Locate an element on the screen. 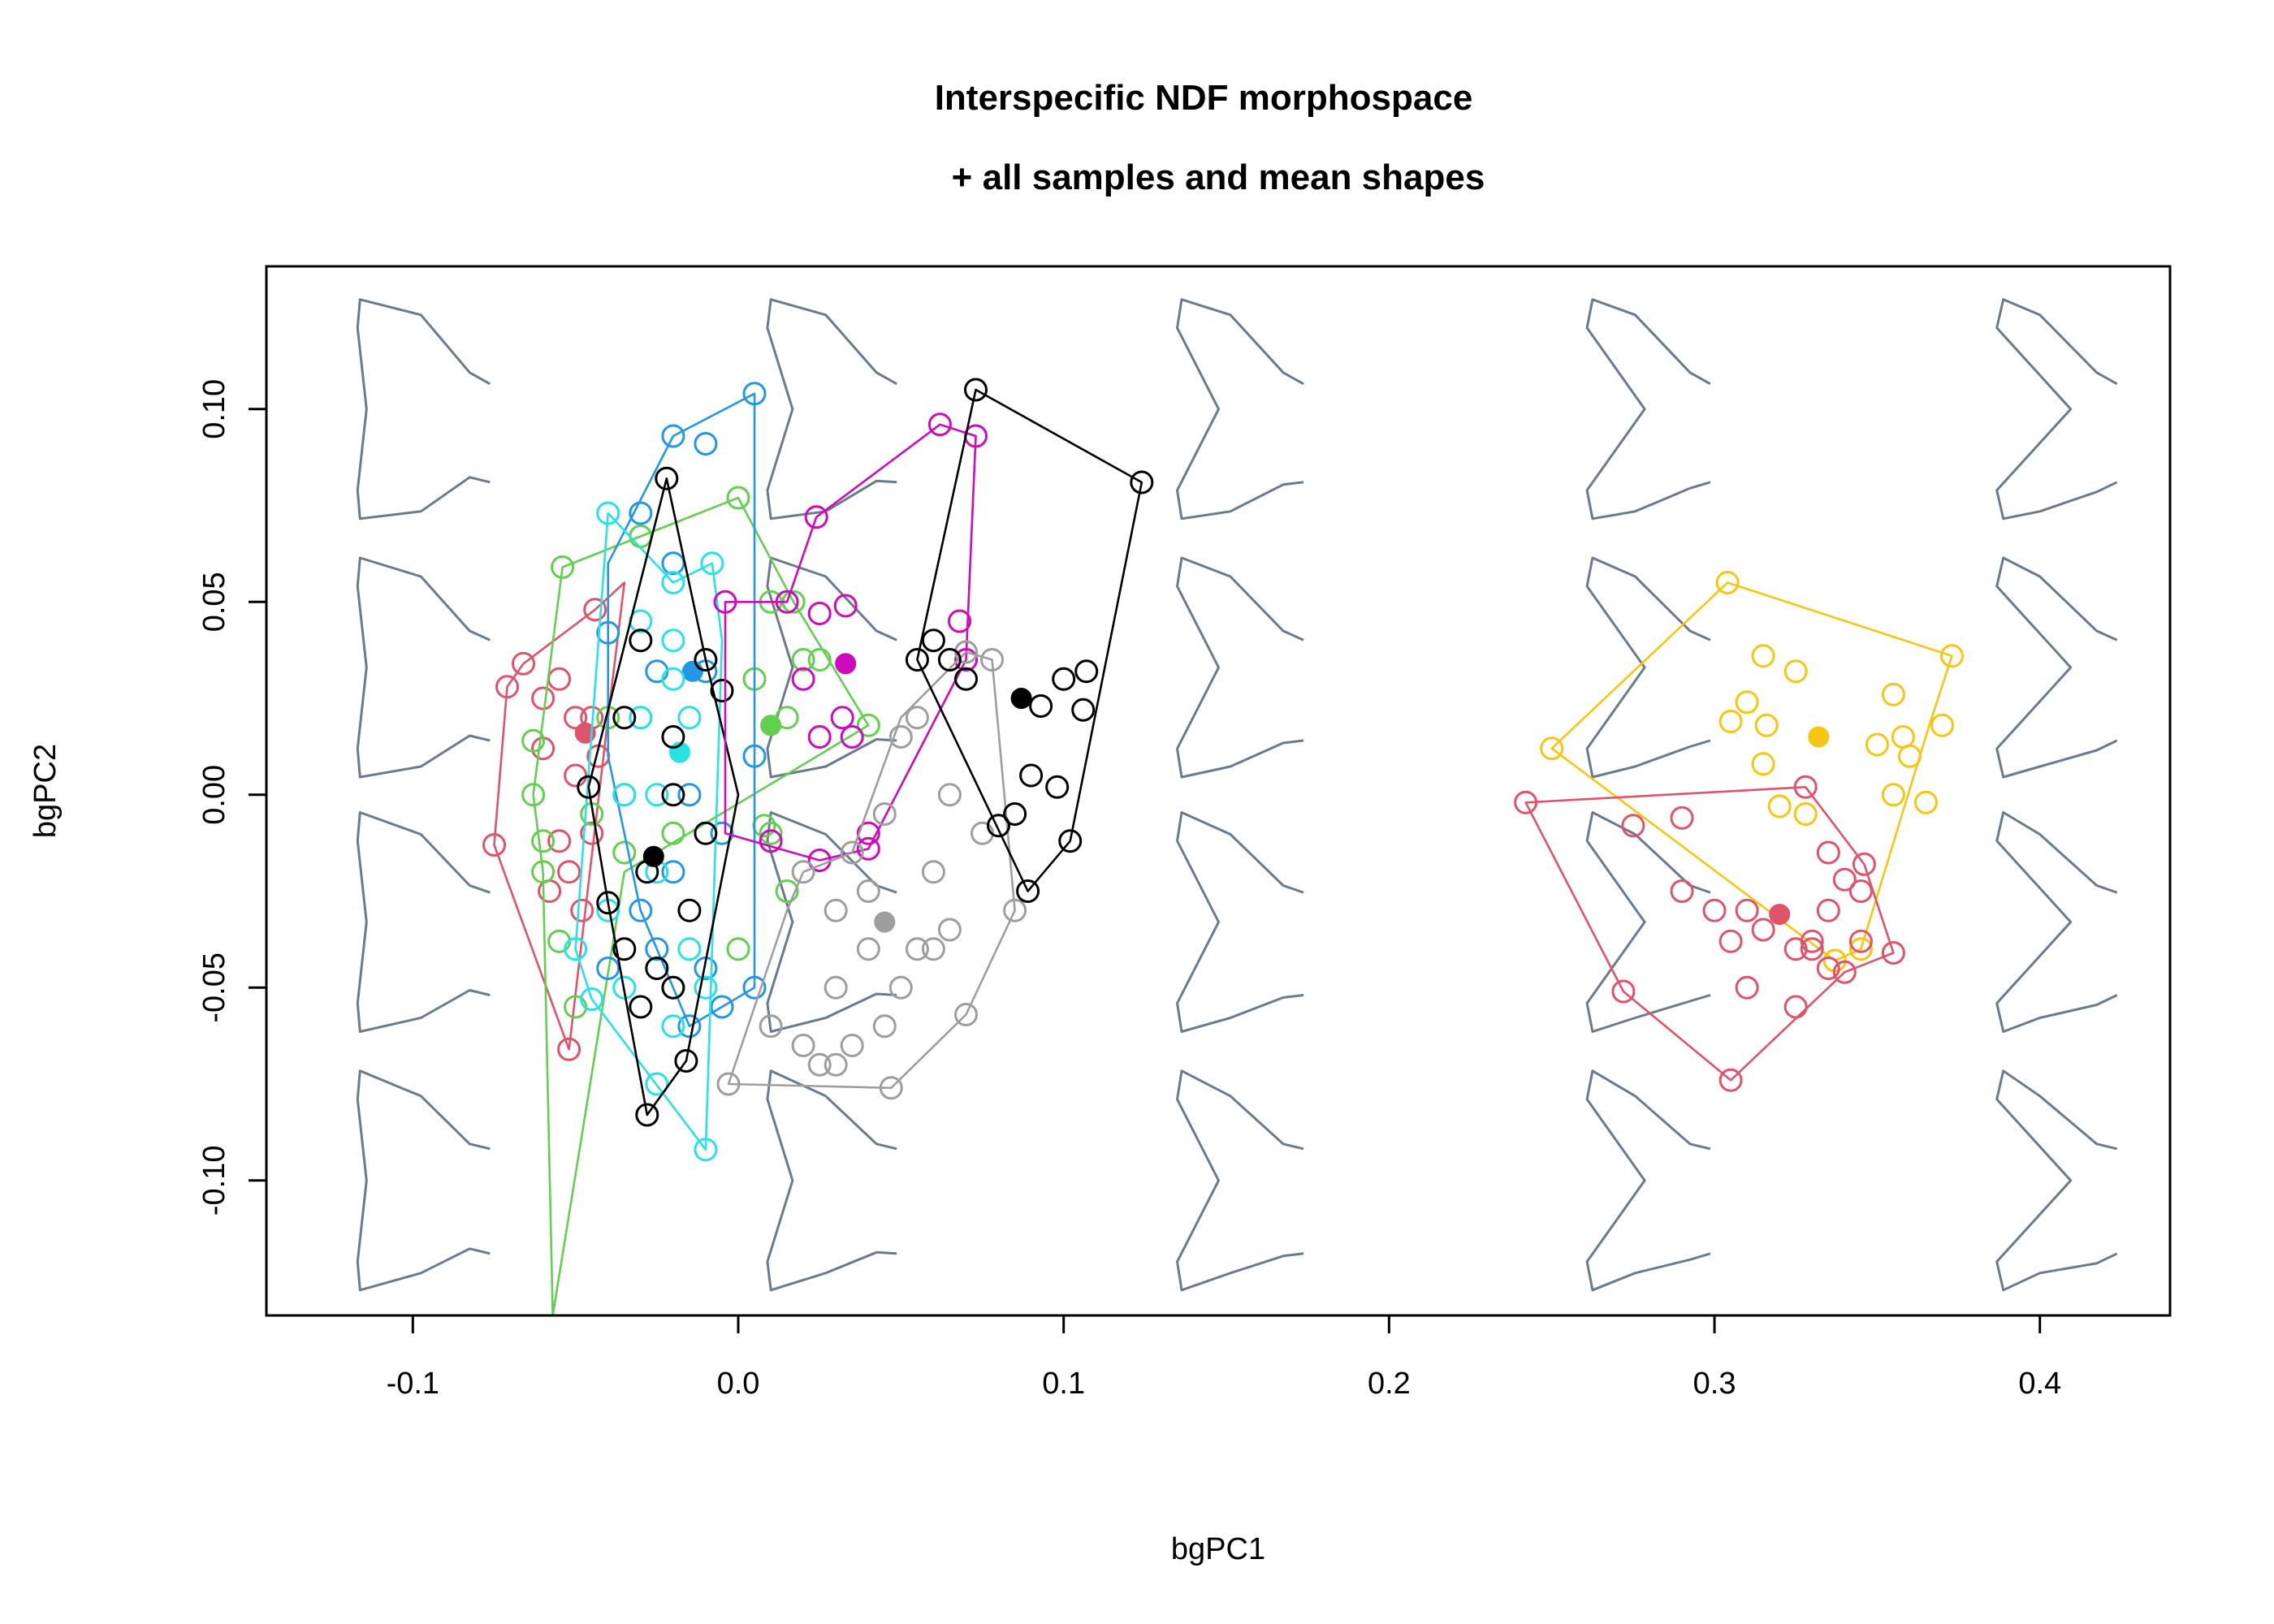  x-tick-label: 0.0 is located at coordinates (738, 1384).